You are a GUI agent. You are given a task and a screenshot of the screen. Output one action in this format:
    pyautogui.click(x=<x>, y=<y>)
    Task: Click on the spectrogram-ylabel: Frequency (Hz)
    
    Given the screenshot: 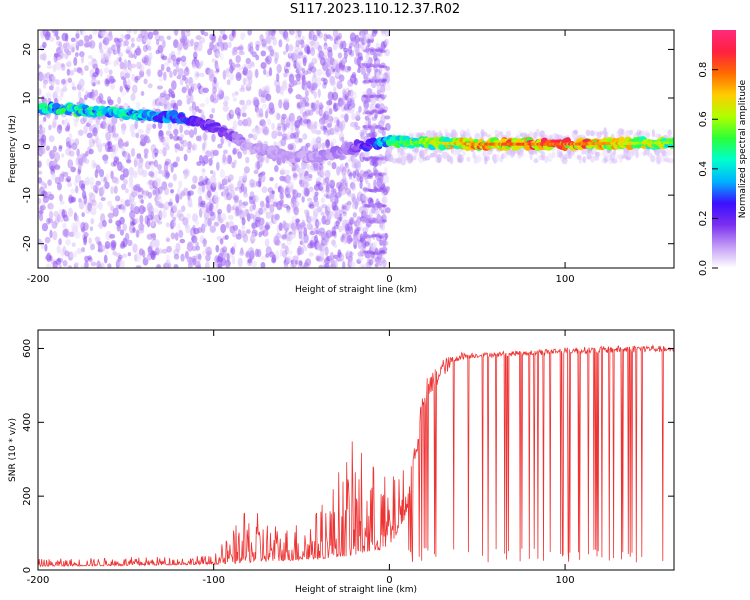 What is the action you would take?
    pyautogui.click(x=13, y=149)
    